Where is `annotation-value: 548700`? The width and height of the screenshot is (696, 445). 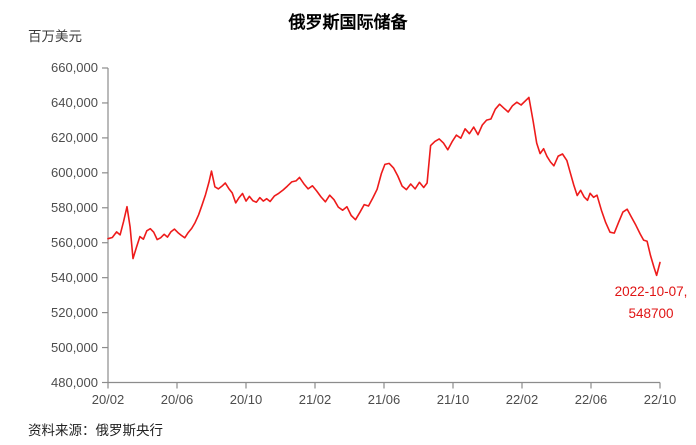
annotation-value: 548700 is located at coordinates (651, 313).